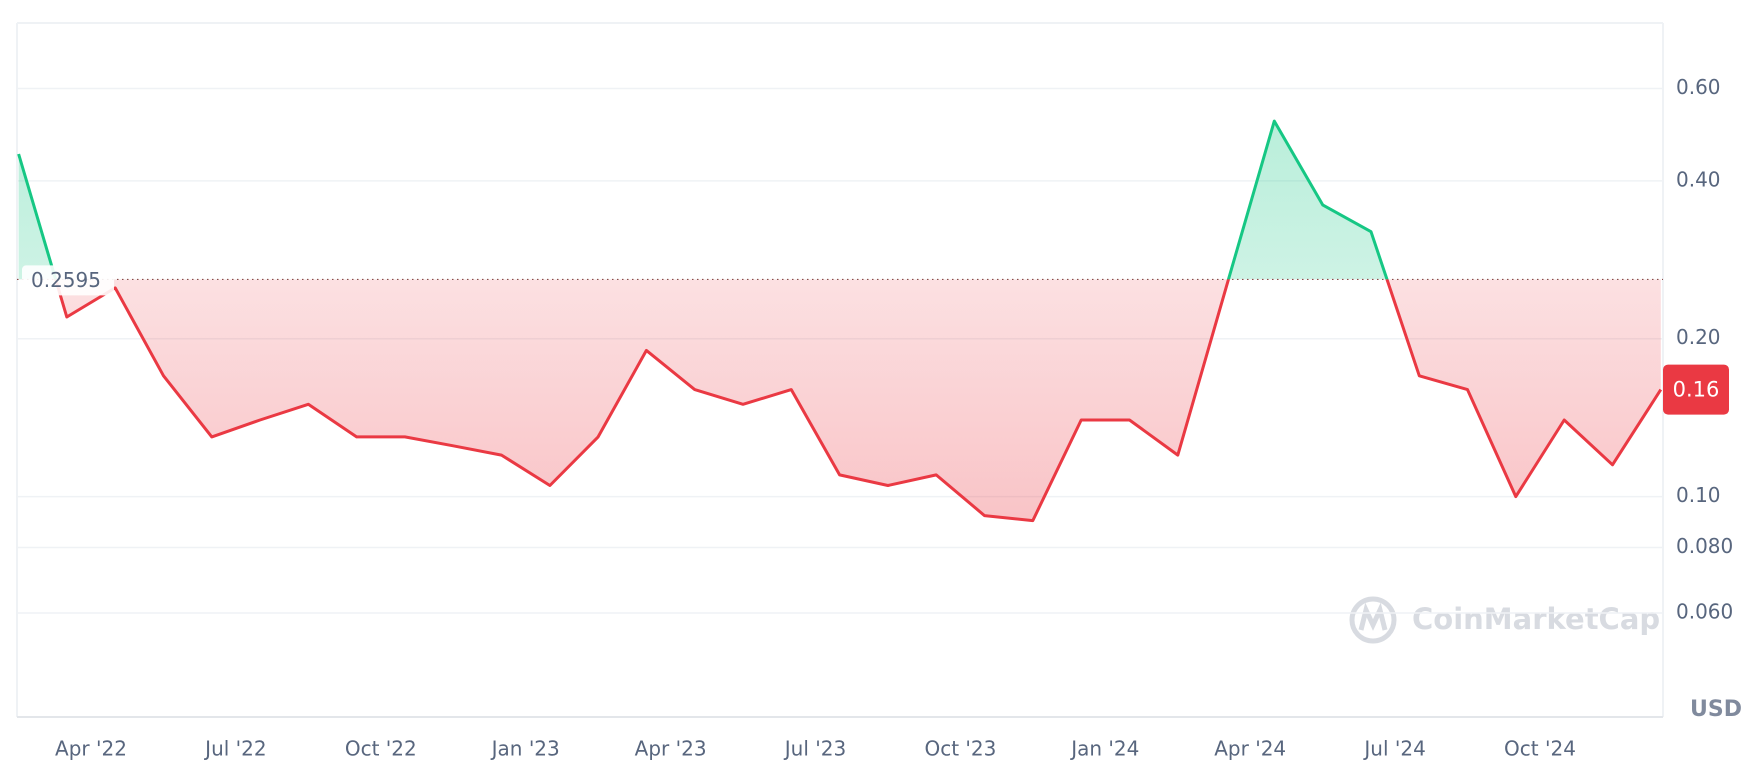 The image size is (1764, 778). Describe the element at coordinates (1250, 749) in the screenshot. I see `x-tick-label: Apr '24` at that location.